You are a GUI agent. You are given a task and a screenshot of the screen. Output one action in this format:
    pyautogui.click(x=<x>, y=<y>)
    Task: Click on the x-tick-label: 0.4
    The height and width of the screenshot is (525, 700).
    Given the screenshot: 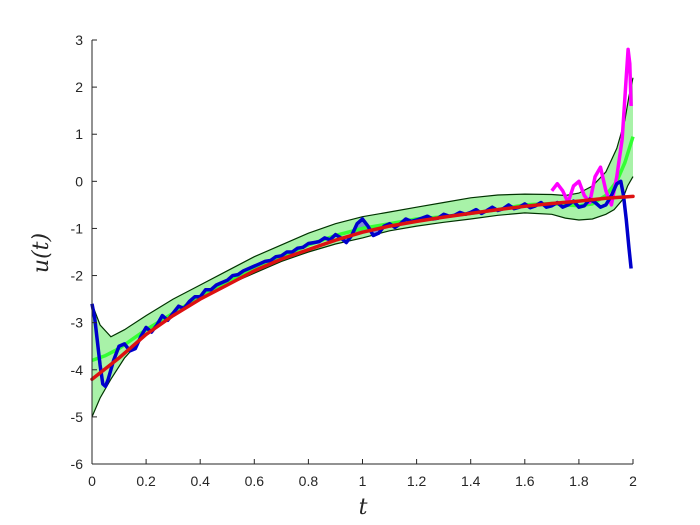 What is the action you would take?
    pyautogui.click(x=200, y=481)
    